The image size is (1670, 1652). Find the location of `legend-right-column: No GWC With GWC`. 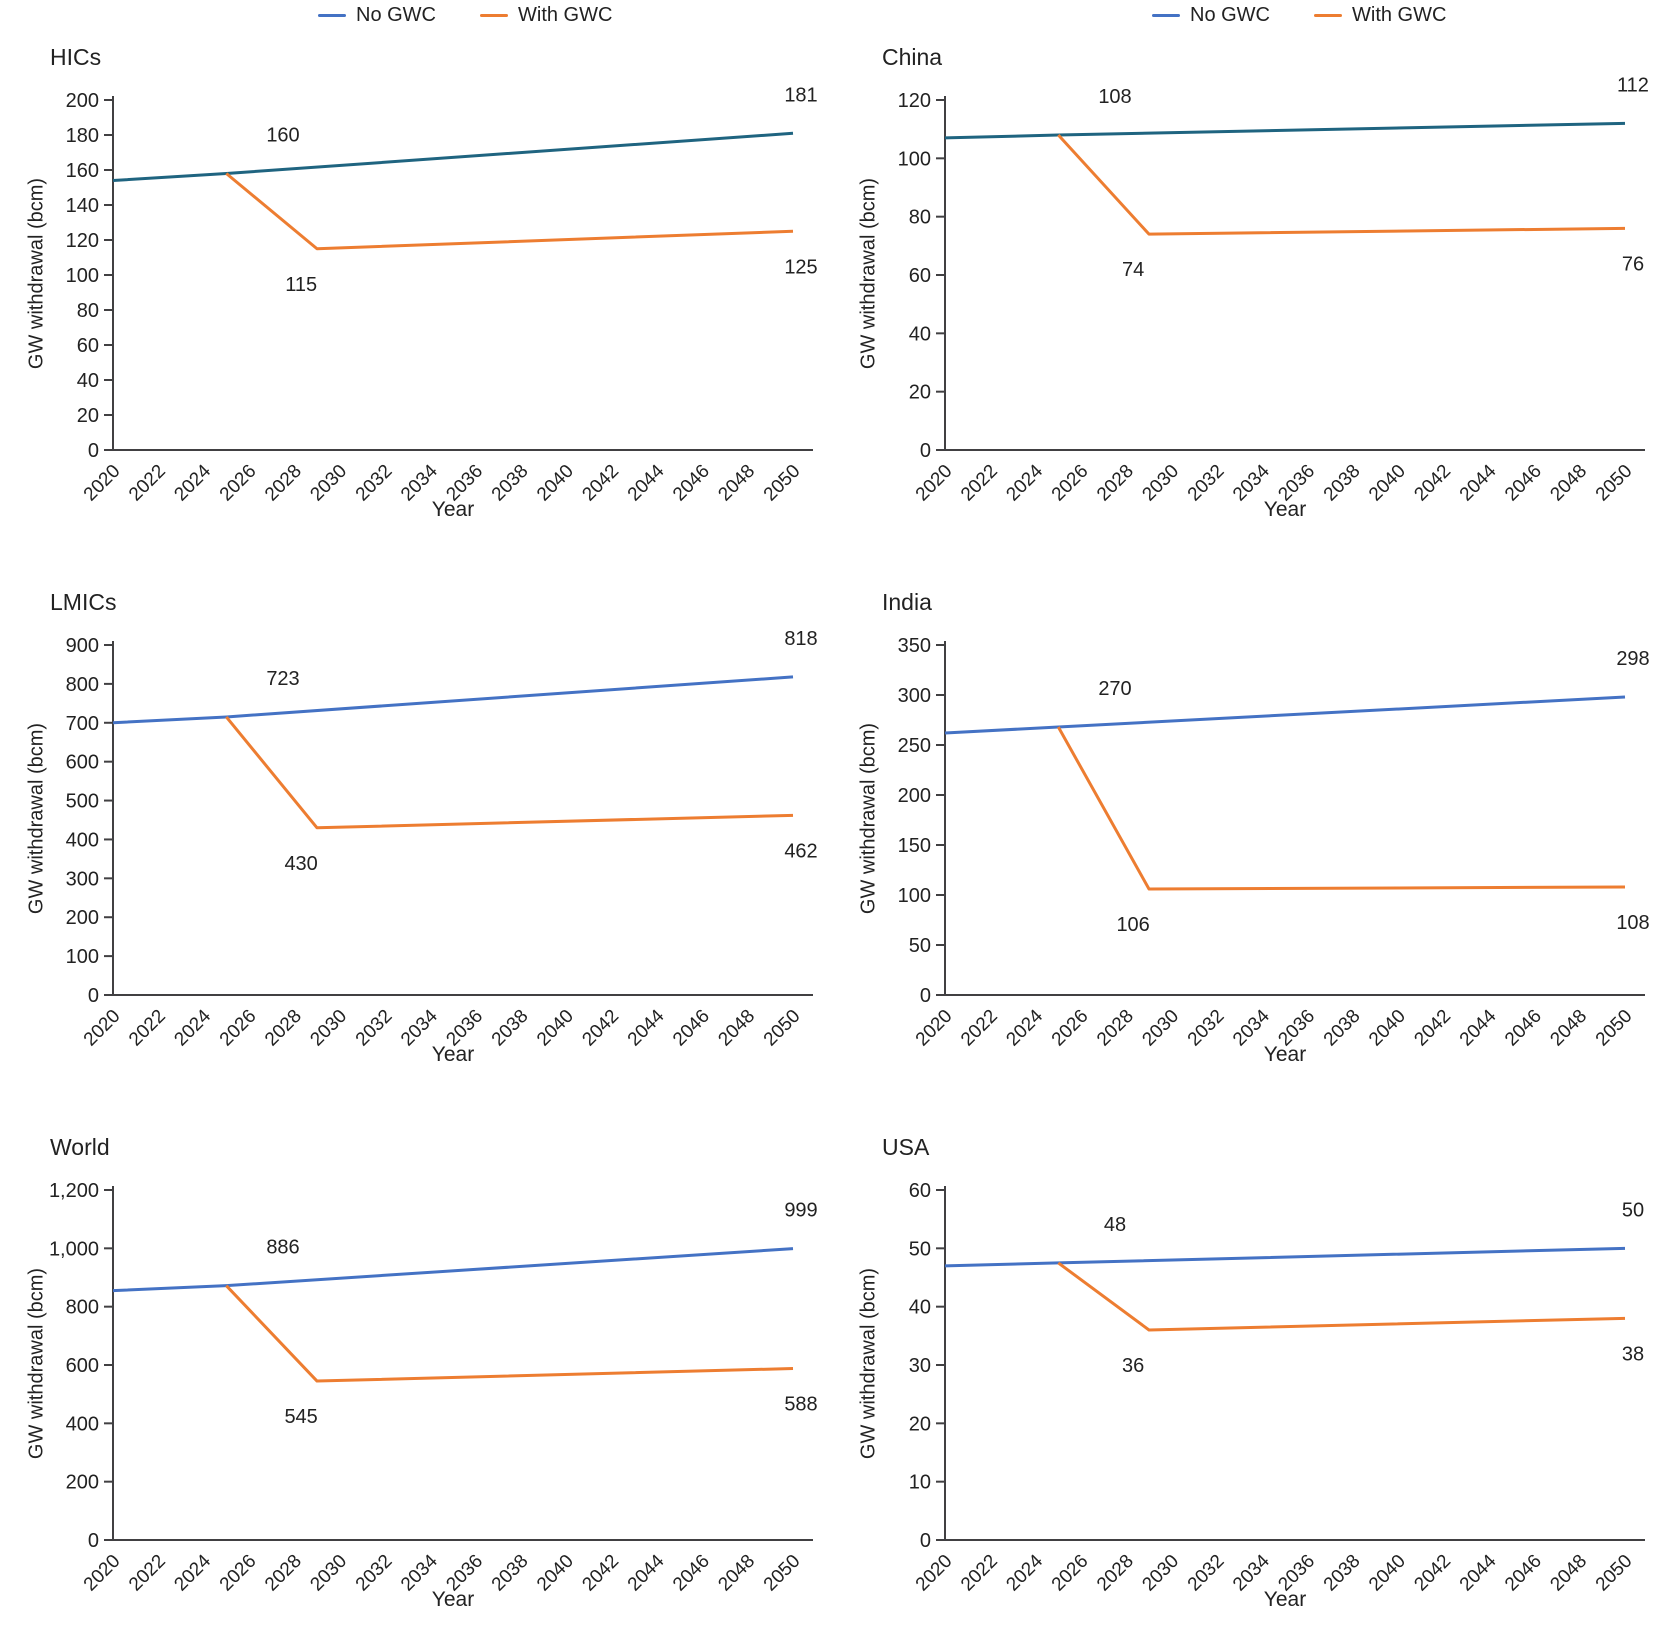

legend-right-column: No GWC With GWC is located at coordinates (1299, 15).